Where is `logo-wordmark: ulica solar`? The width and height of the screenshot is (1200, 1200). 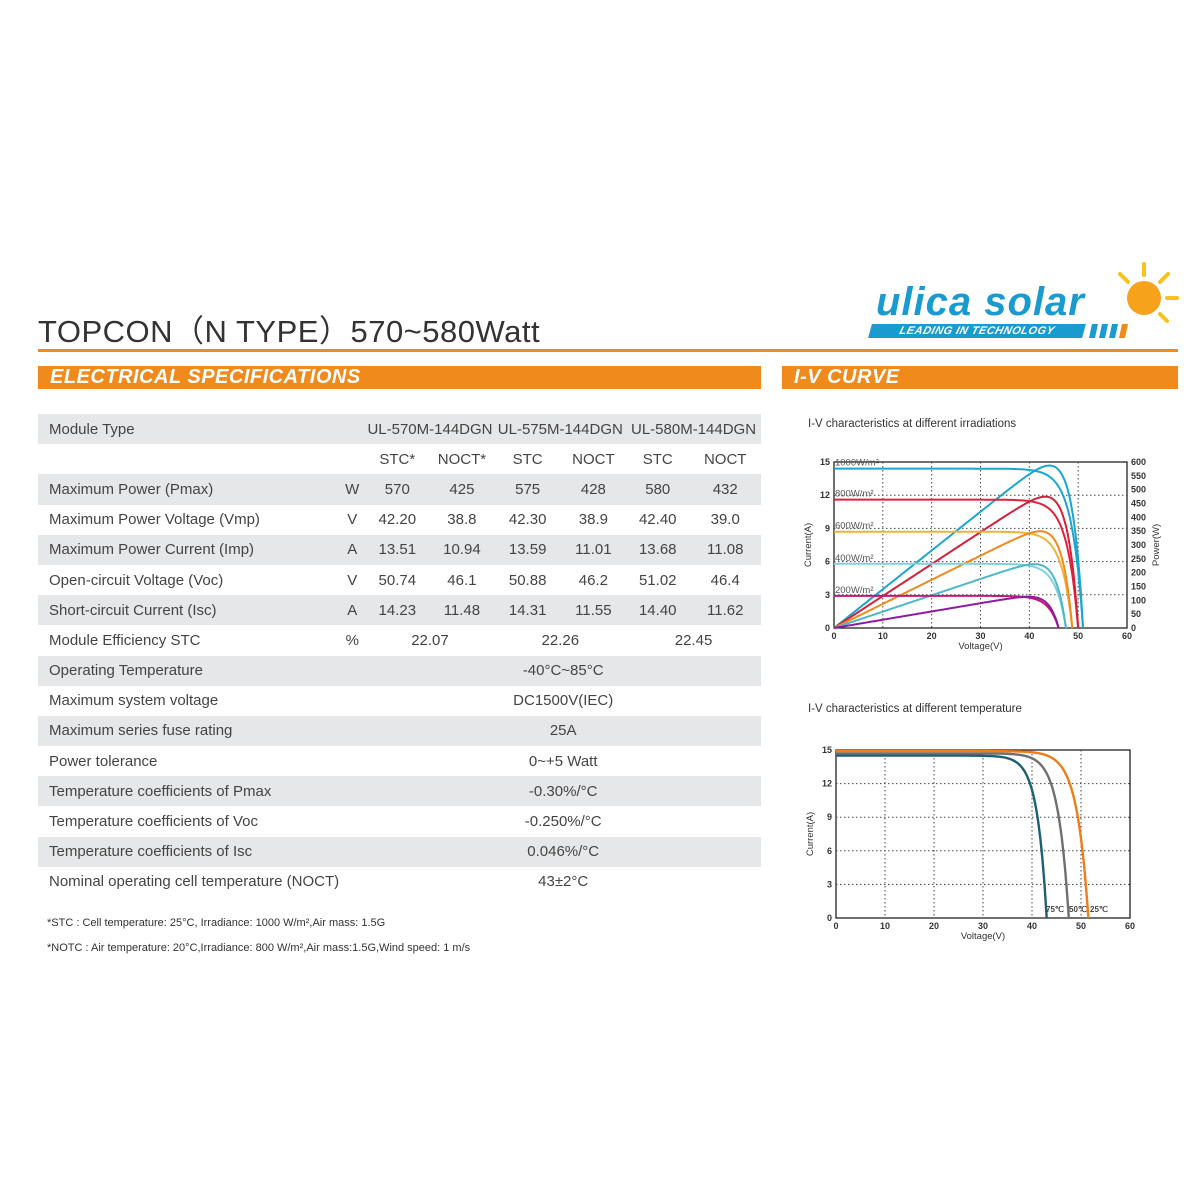 logo-wordmark: ulica solar is located at coordinates (980, 302).